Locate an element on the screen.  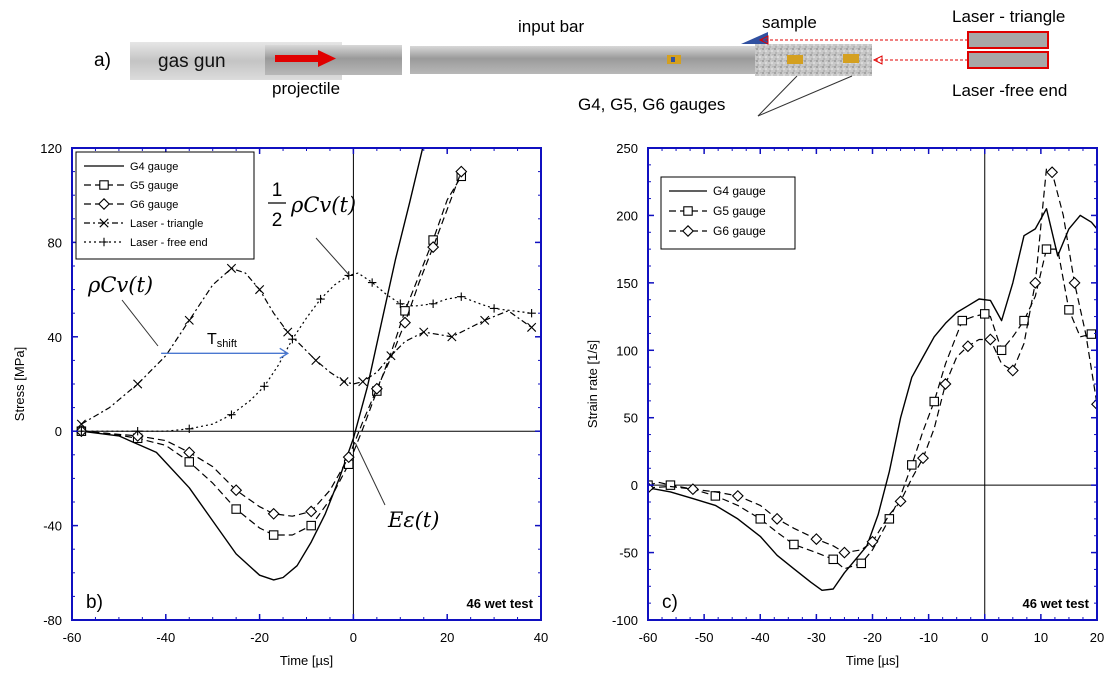
half-rho-cv-annotation: ρCv(t) is located at coordinates (323, 205).